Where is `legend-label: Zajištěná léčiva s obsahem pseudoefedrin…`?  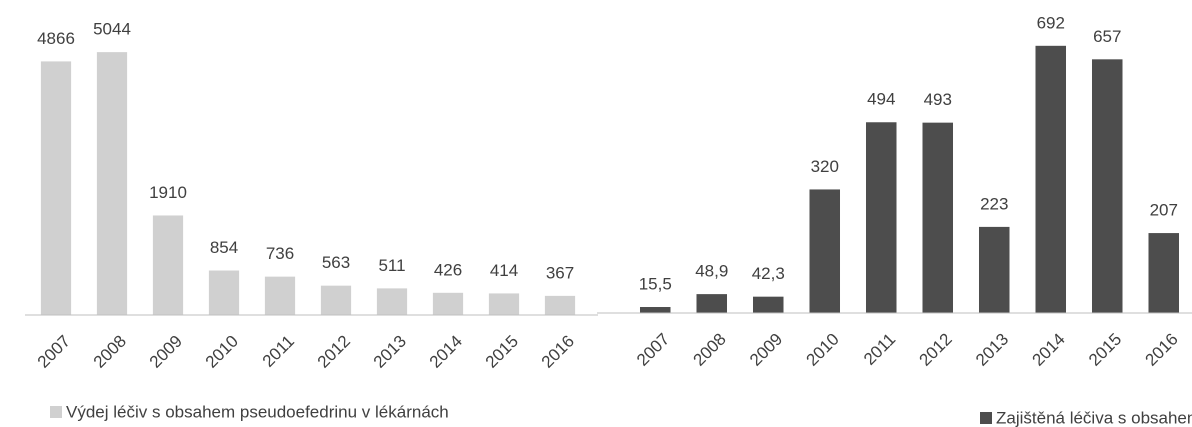
legend-label: Zajištěná léčiva s obsahem pseudoefedrin… is located at coordinates (1094, 417).